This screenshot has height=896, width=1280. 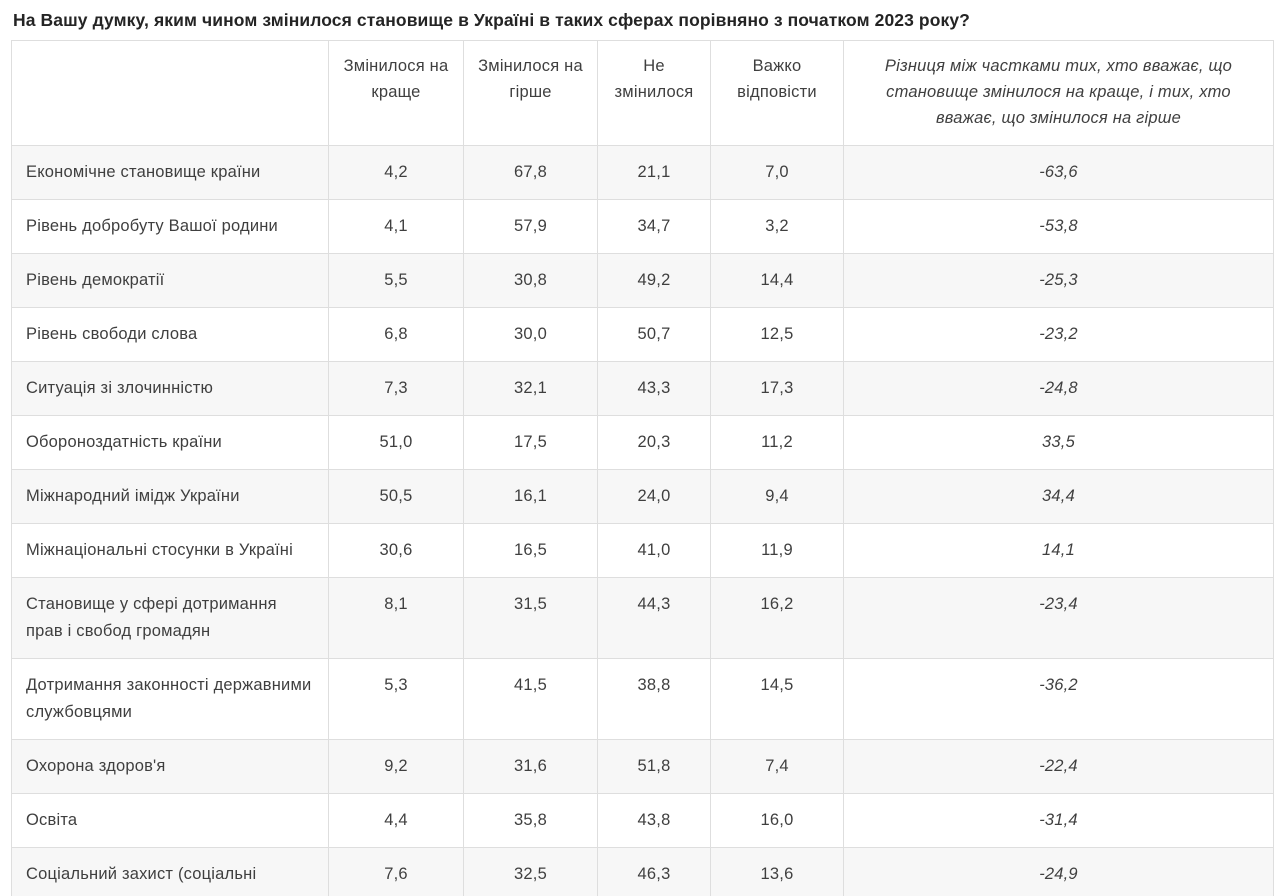 What do you see at coordinates (654, 699) in the screenshot?
I see `cell-value: 38,8` at bounding box center [654, 699].